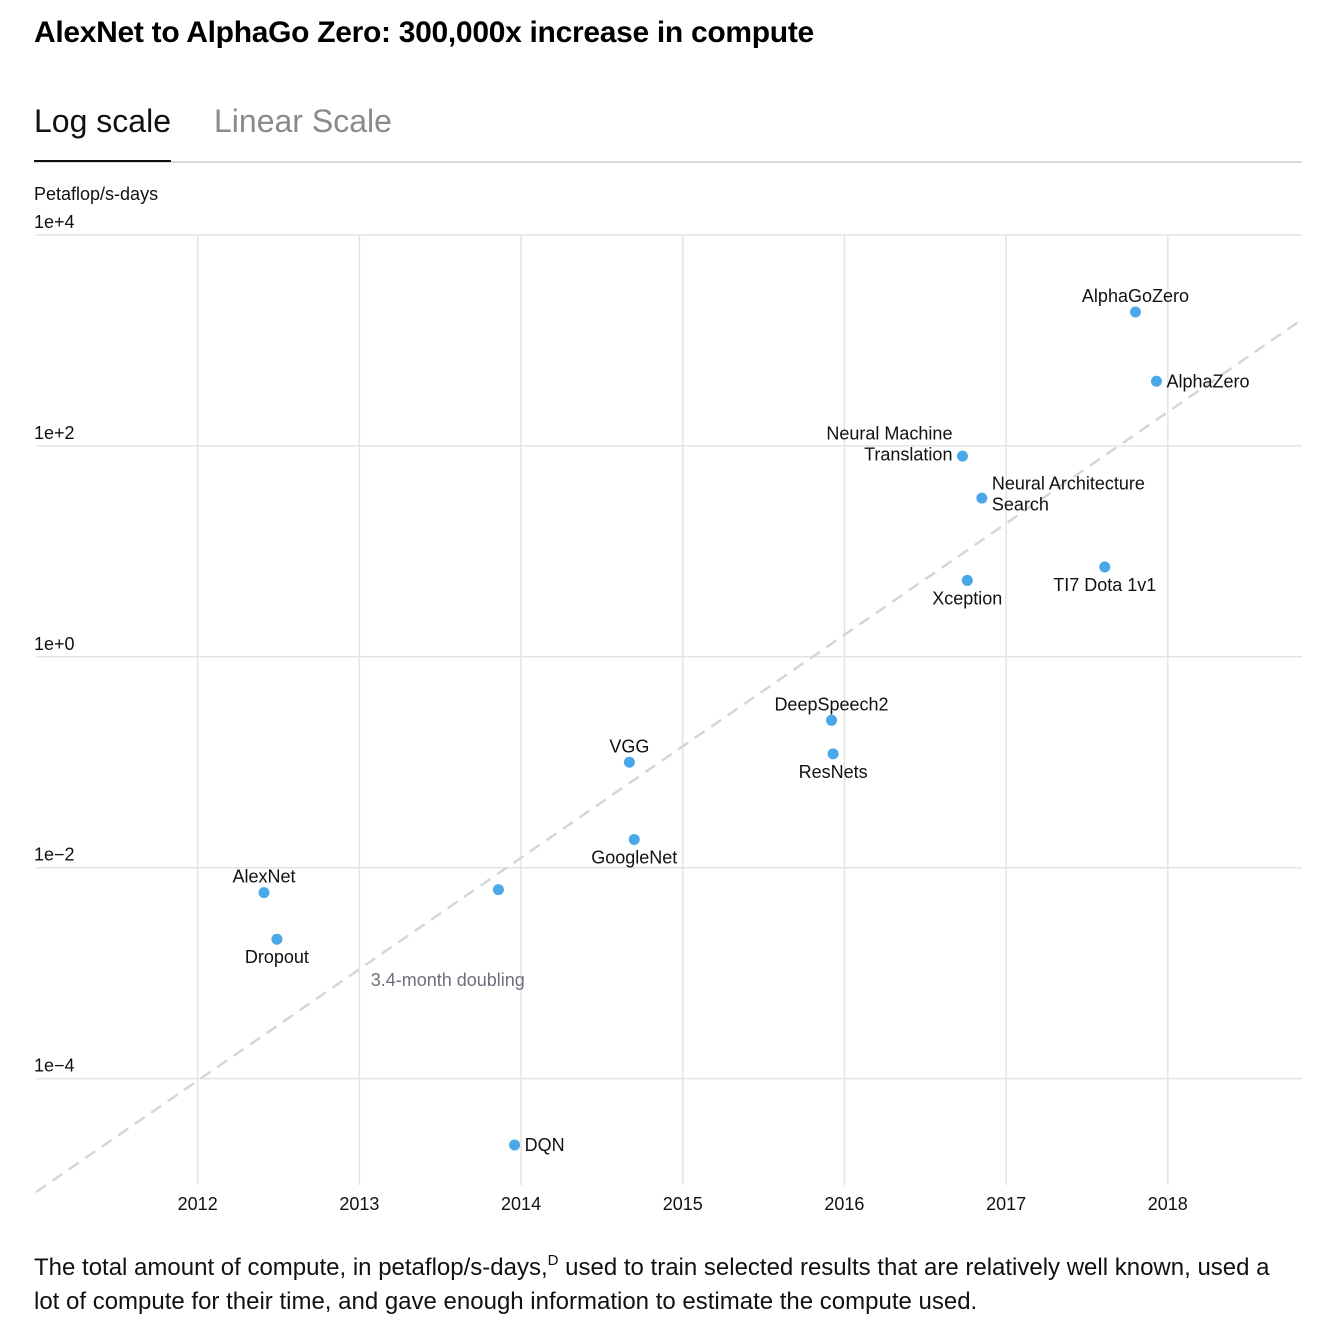  I want to click on y-axis-label: Petaflop/s-days, so click(96, 194).